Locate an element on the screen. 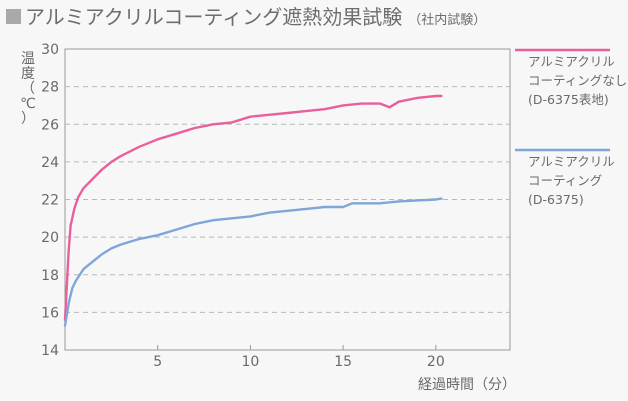 Image resolution: width=628 pixels, height=401 pixels. y-tick-label: 18 is located at coordinates (50, 276).